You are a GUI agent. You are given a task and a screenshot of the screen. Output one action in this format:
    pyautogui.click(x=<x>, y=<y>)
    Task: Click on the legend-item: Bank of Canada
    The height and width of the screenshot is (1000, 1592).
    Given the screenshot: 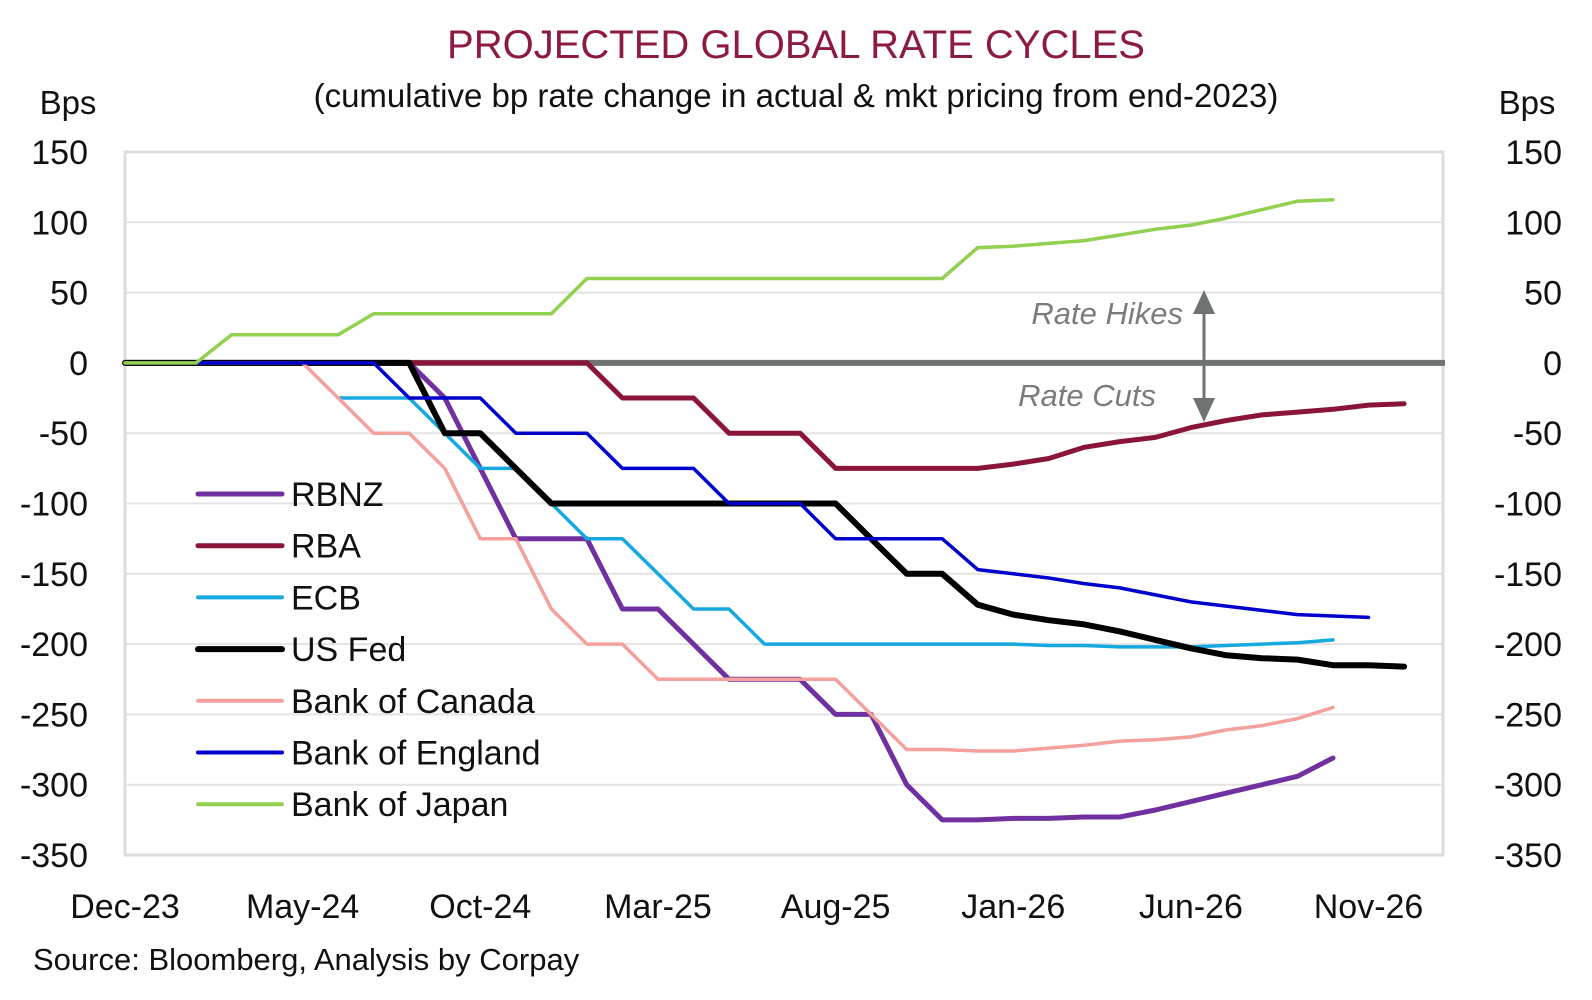 What is the action you would take?
    pyautogui.click(x=365, y=702)
    